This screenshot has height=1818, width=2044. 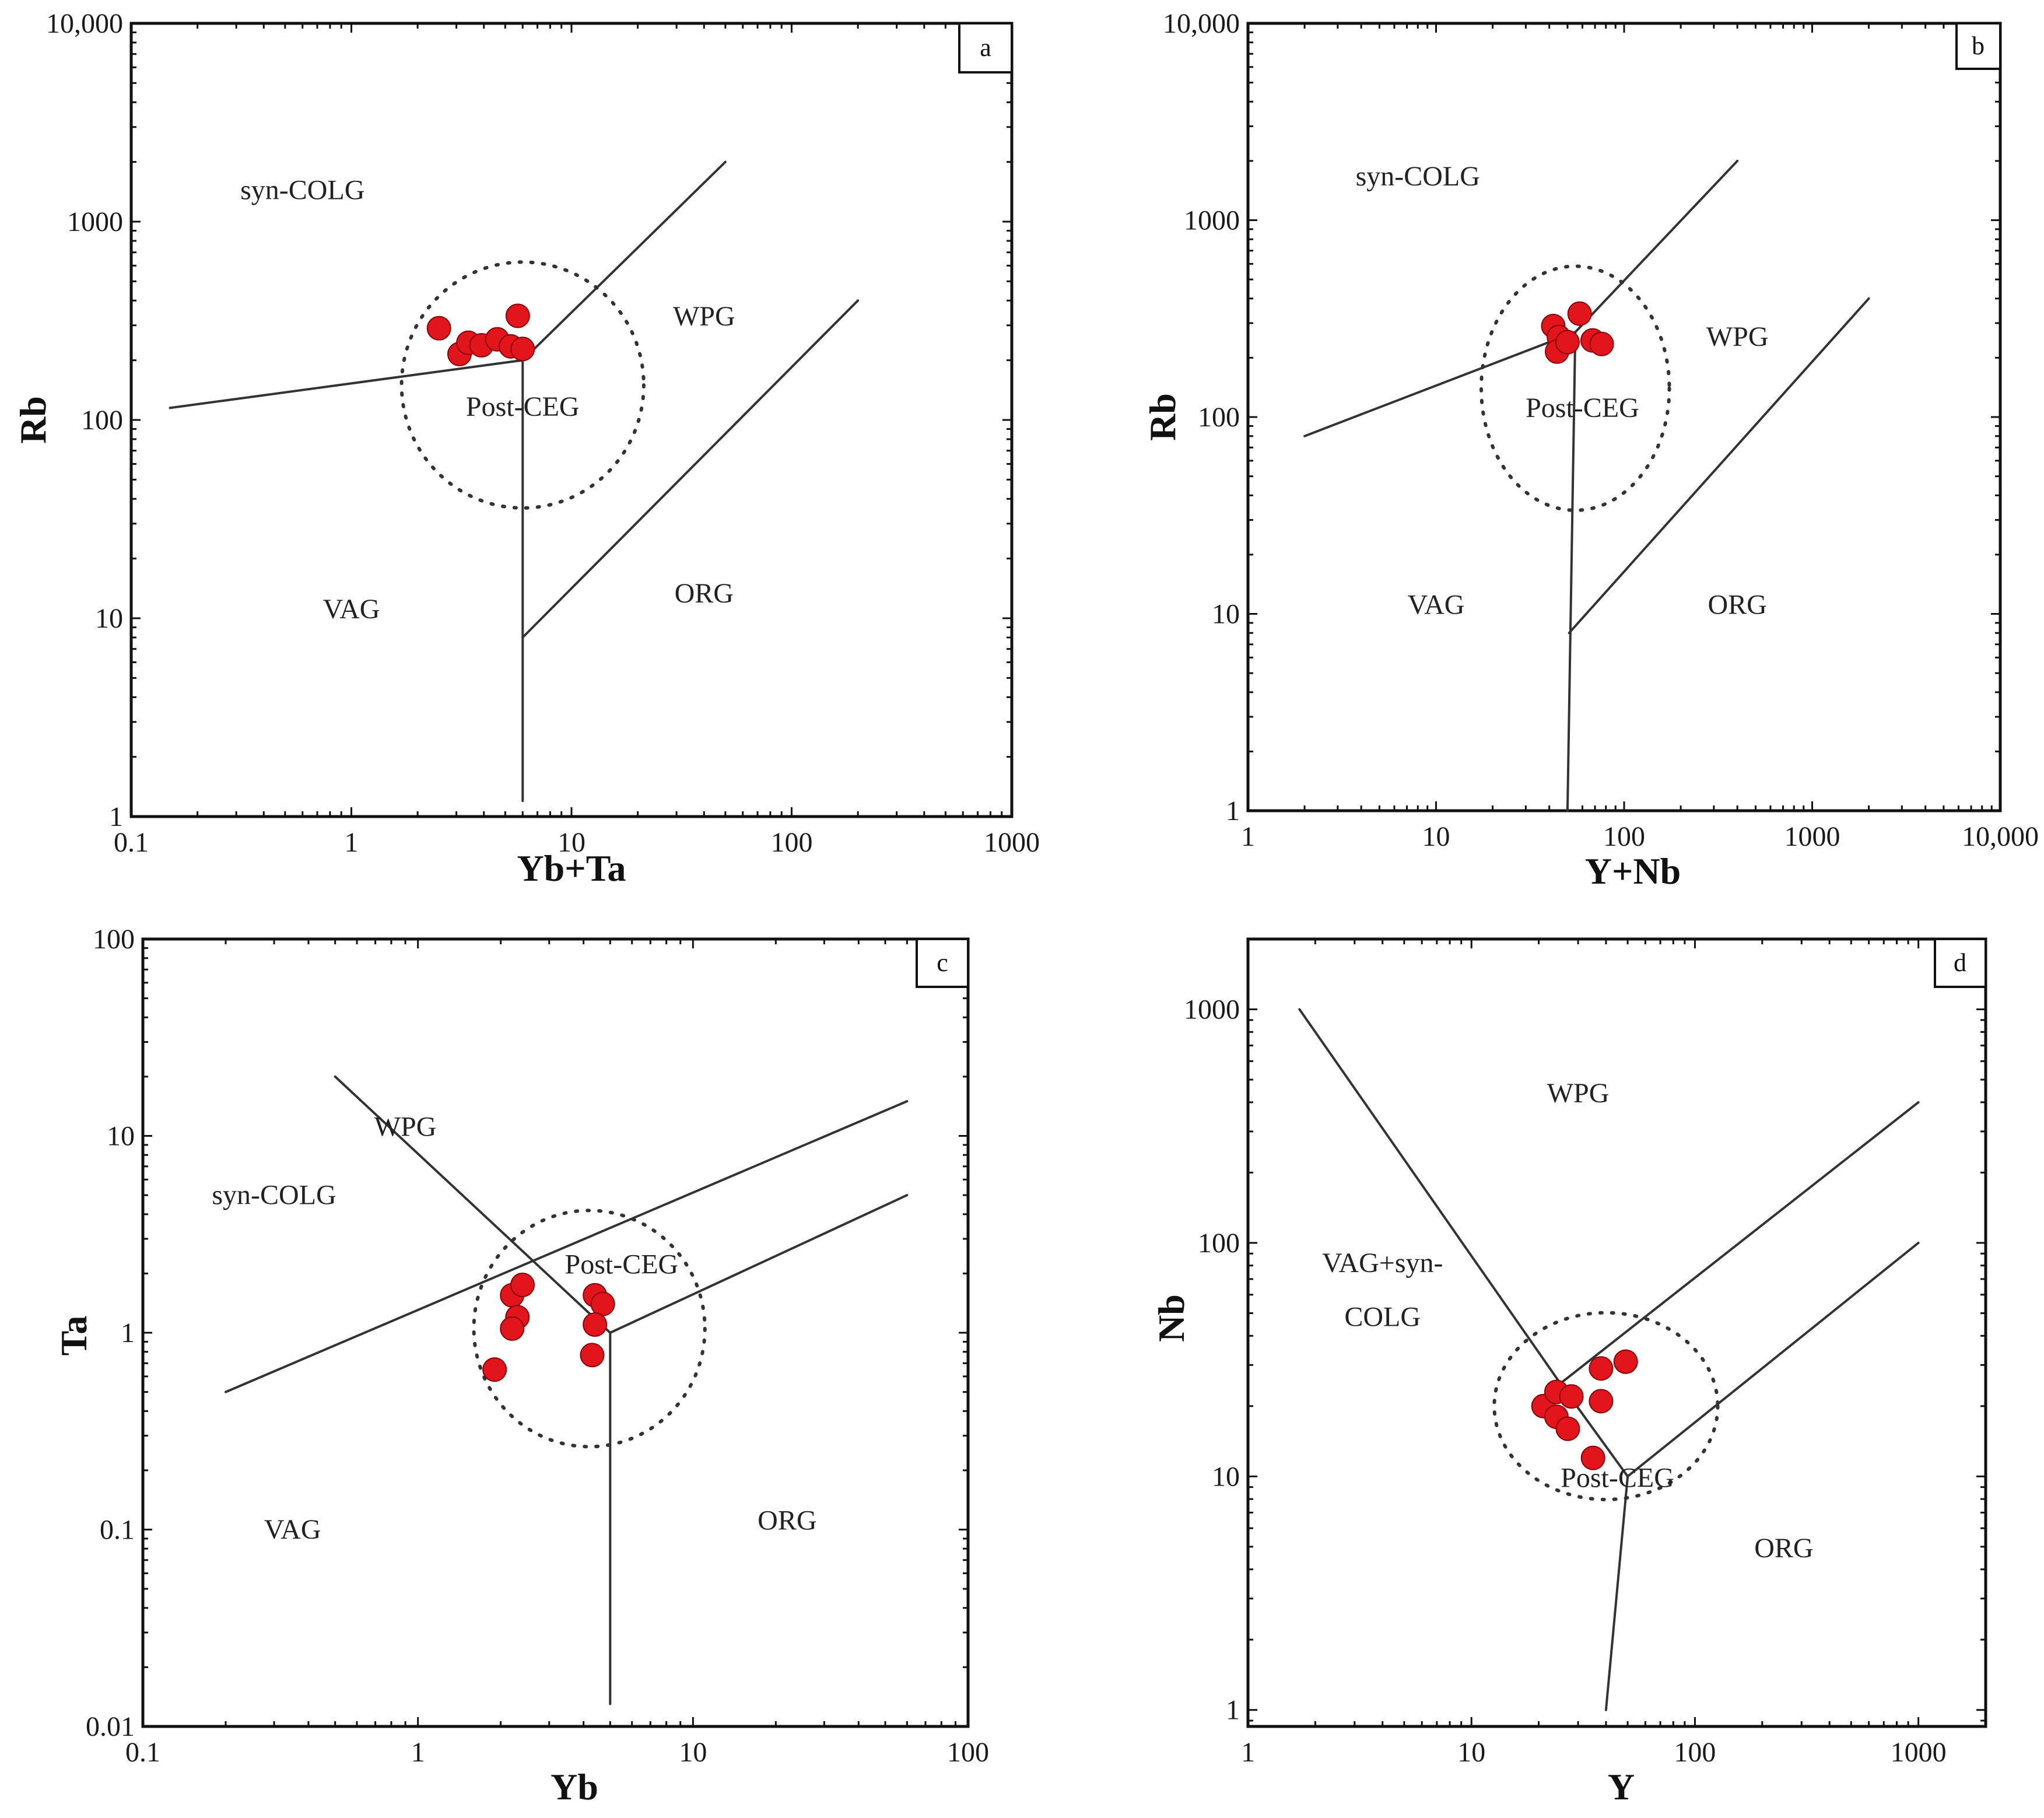 I want to click on panel-tag-label: b, so click(x=1978, y=45).